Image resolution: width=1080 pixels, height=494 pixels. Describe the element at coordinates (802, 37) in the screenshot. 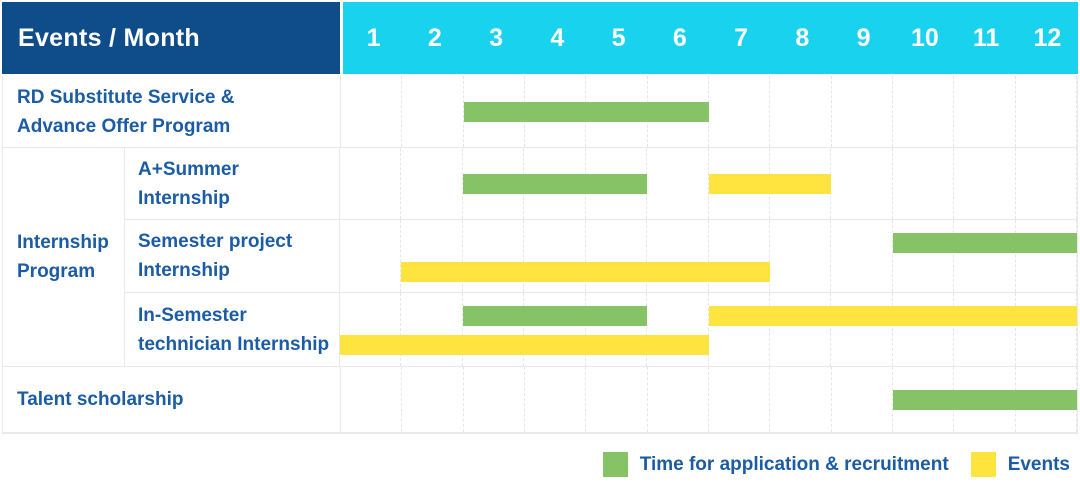

I see `month-header-cell: 8` at that location.